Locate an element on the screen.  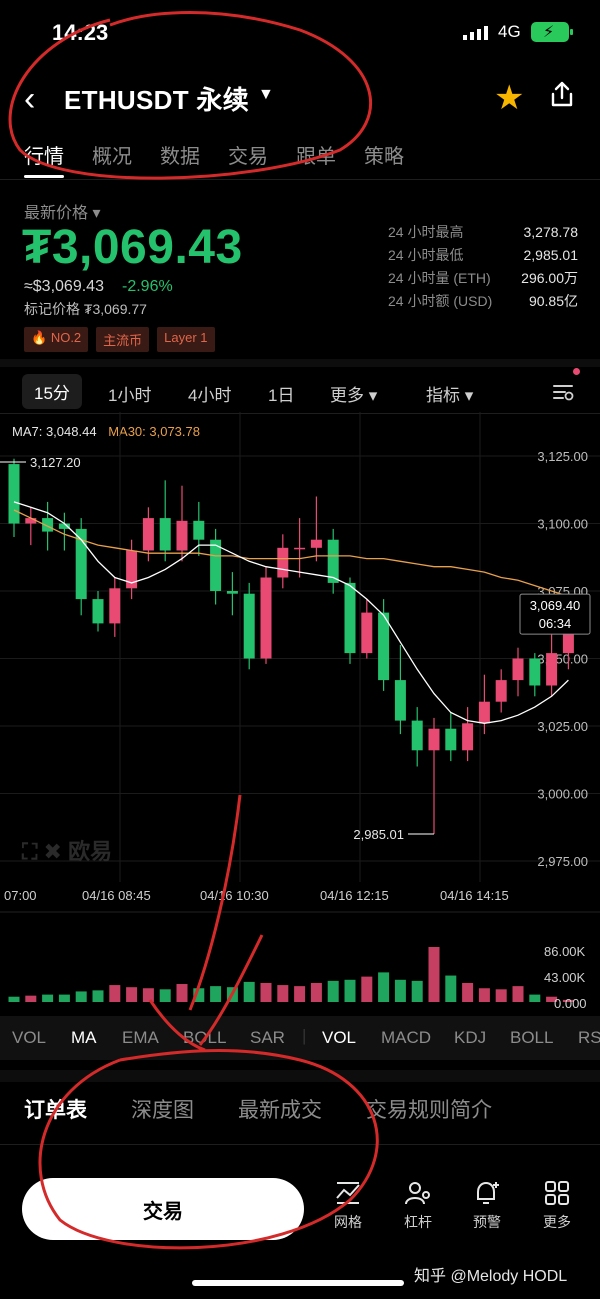
chart-settings-icon is located at coordinates (563, 392).